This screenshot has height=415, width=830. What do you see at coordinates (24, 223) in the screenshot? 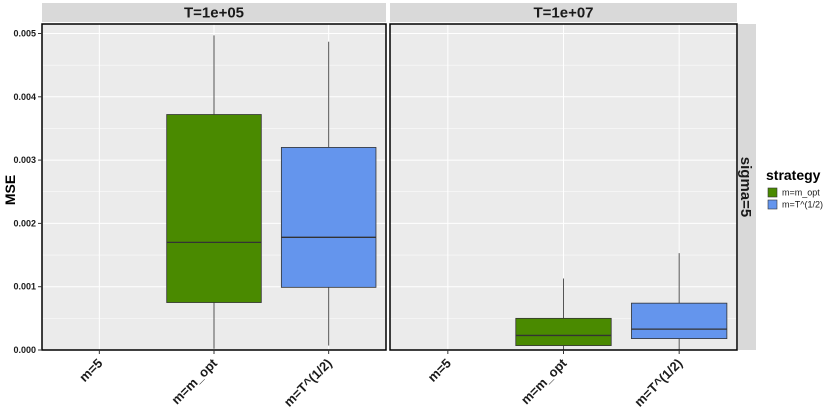
I see `y-tick-label: 0.002` at bounding box center [24, 223].